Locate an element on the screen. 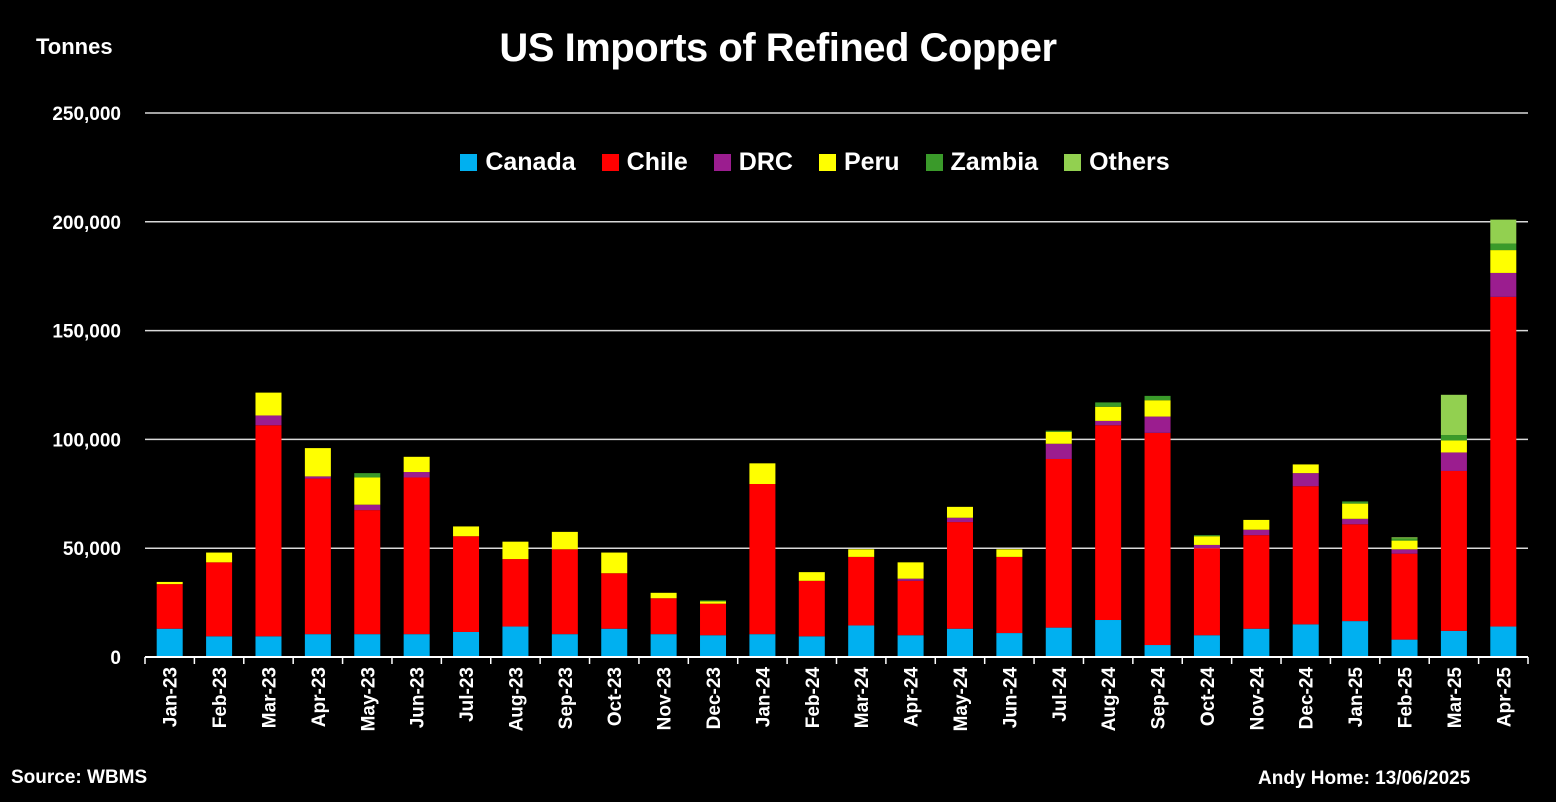  legend-item-canada: Canada is located at coordinates (518, 162).